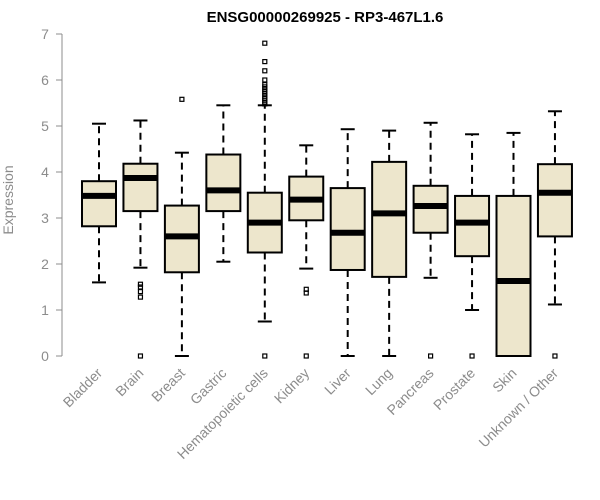 The width and height of the screenshot is (600, 500). I want to click on y-tick-label: 4, so click(45, 172).